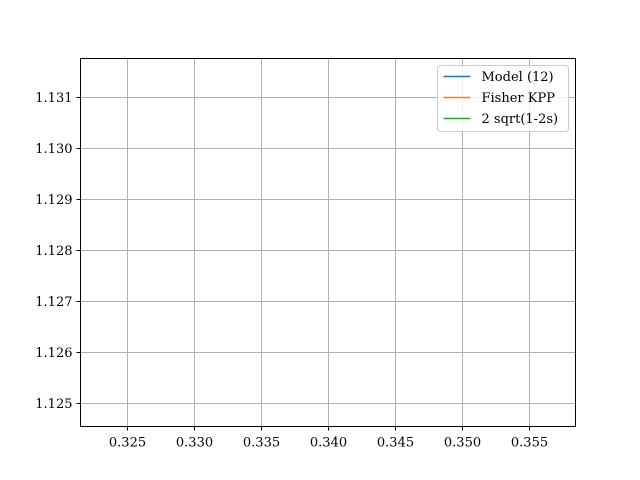  I want to click on y-axis: 1.125 1.126 1.127 1.128 1.129 1.130 1.131, so click(58, 251).